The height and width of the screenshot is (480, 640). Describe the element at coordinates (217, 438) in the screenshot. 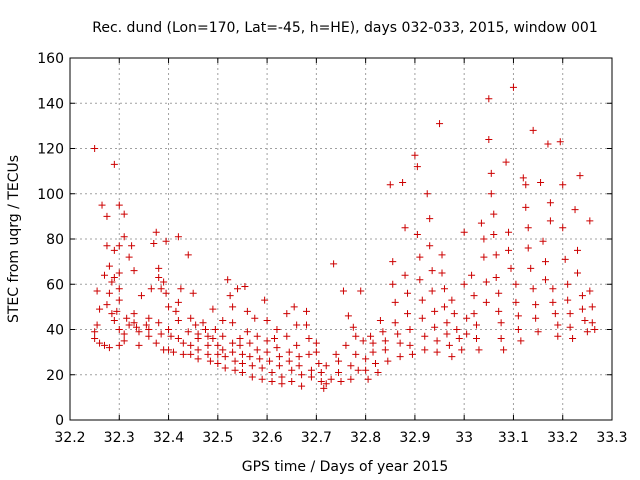

I see `x-tick-label: 32.5` at that location.